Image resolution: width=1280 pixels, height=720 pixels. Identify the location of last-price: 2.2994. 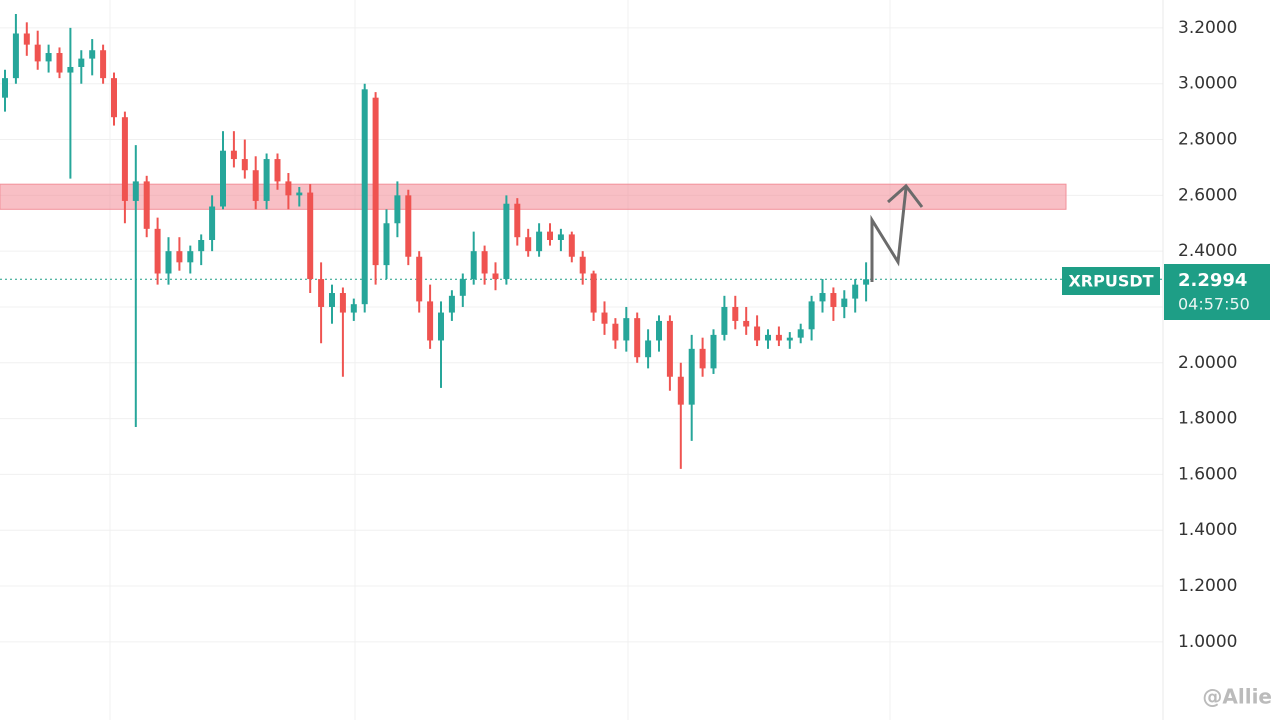
(1212, 280).